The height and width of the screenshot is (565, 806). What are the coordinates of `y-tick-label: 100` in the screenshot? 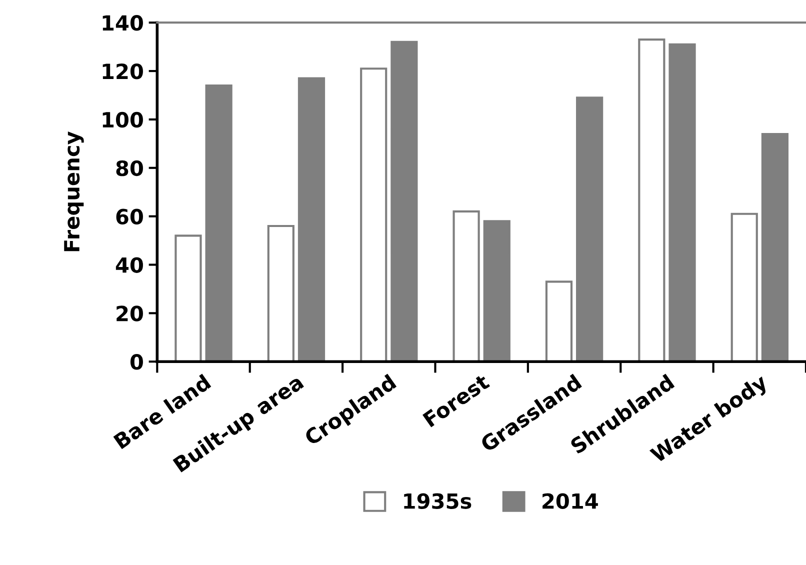 It's located at (122, 120).